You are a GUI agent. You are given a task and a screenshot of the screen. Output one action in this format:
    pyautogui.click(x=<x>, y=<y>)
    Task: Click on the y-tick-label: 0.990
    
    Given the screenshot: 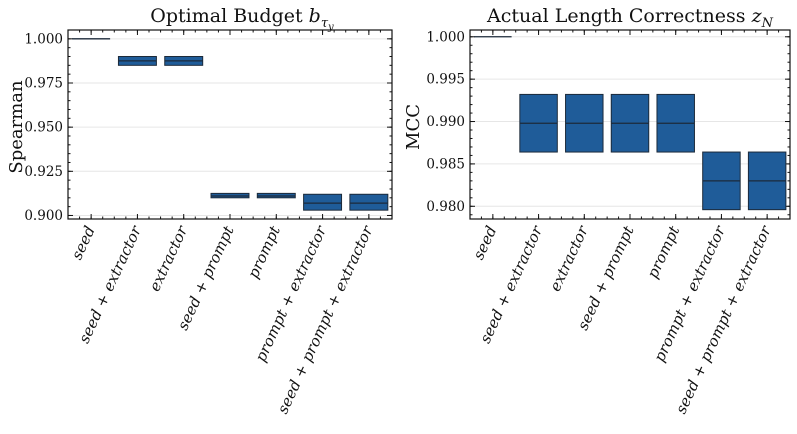 What is the action you would take?
    pyautogui.click(x=445, y=122)
    